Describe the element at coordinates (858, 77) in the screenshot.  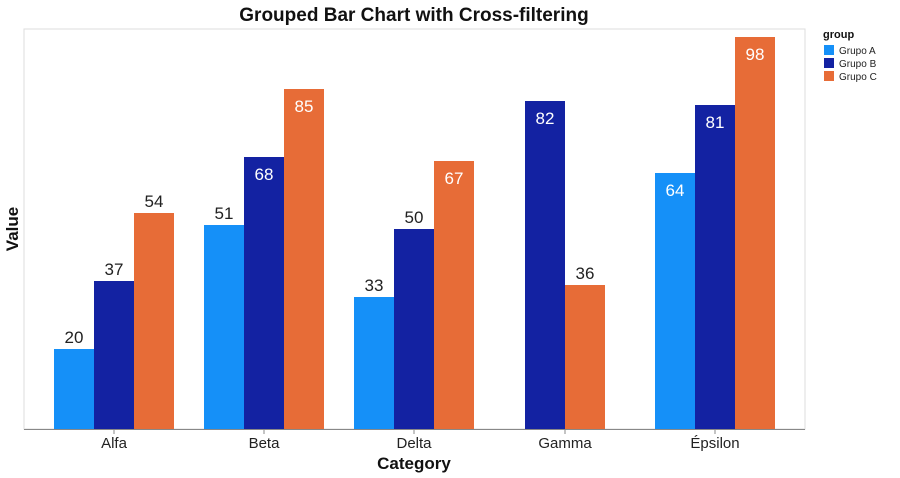
I see `legend-label-grupo-c: Grupo C` at that location.